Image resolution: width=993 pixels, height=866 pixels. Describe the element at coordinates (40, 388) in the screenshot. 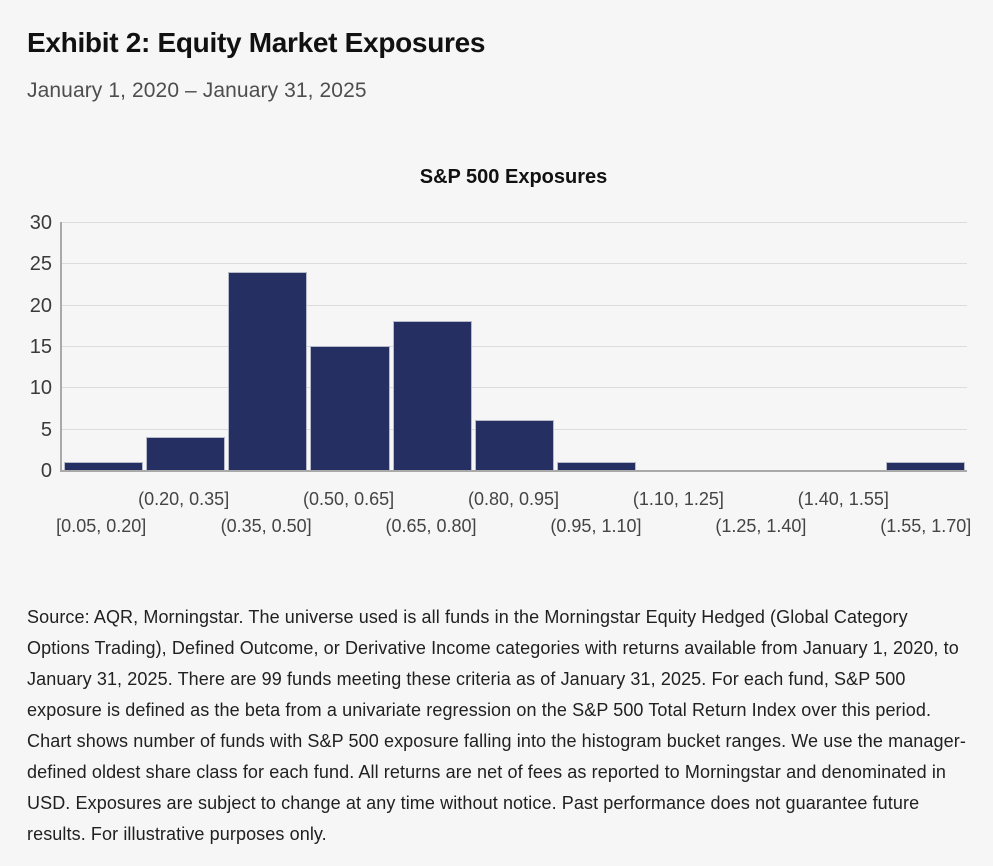

I see `y-tick-label: 10` at that location.